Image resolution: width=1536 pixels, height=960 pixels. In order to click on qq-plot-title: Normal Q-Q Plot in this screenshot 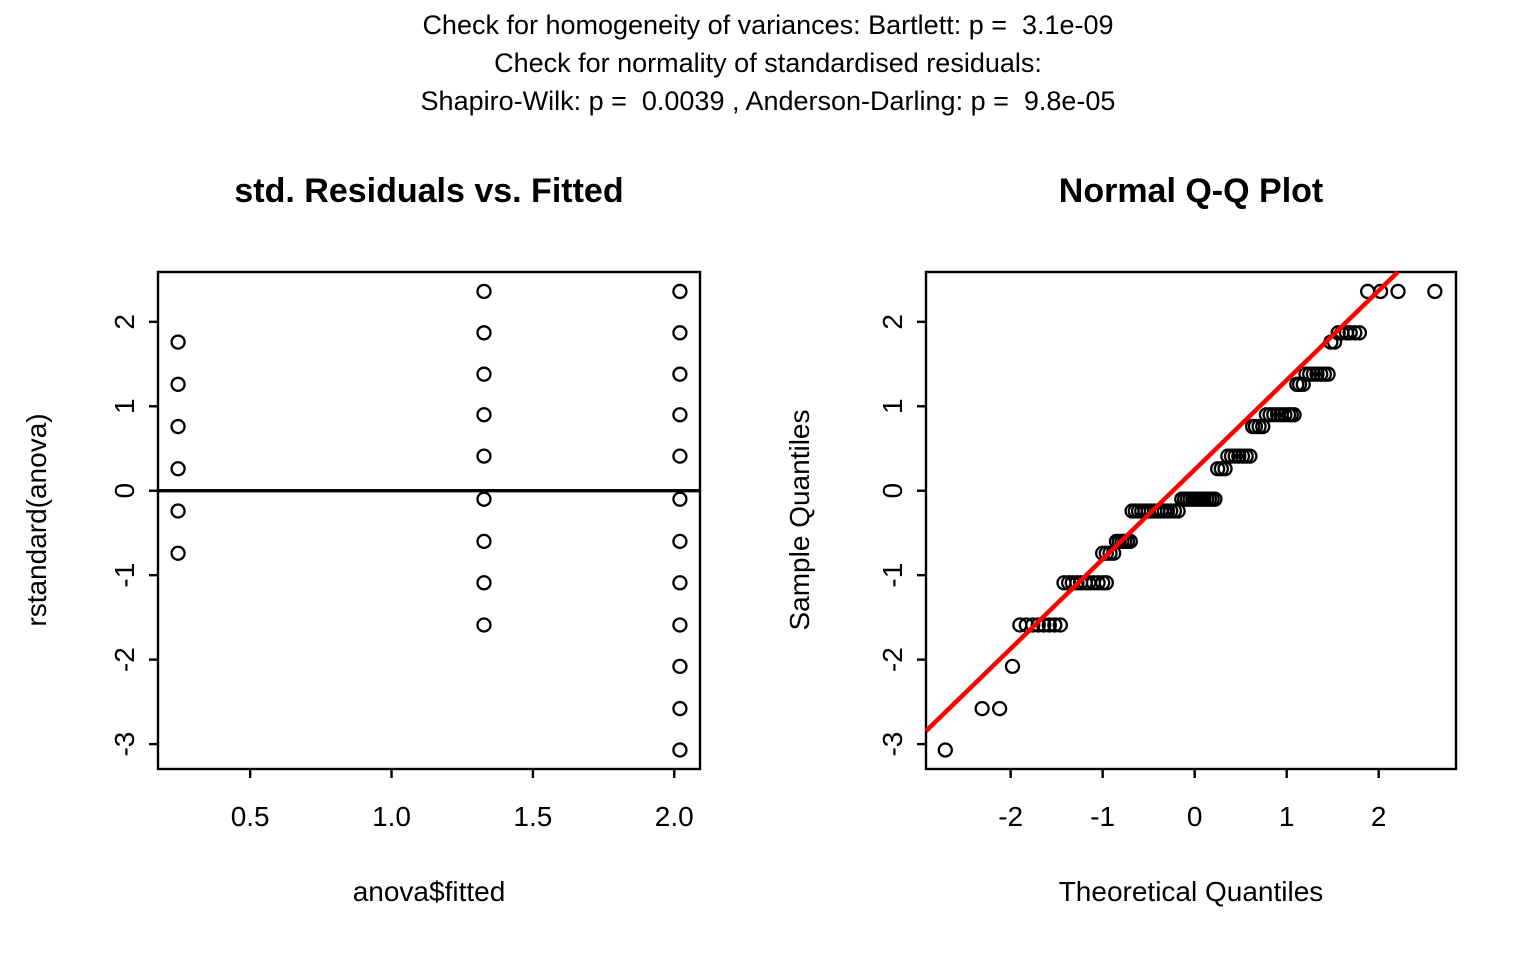, I will do `click(1191, 191)`.